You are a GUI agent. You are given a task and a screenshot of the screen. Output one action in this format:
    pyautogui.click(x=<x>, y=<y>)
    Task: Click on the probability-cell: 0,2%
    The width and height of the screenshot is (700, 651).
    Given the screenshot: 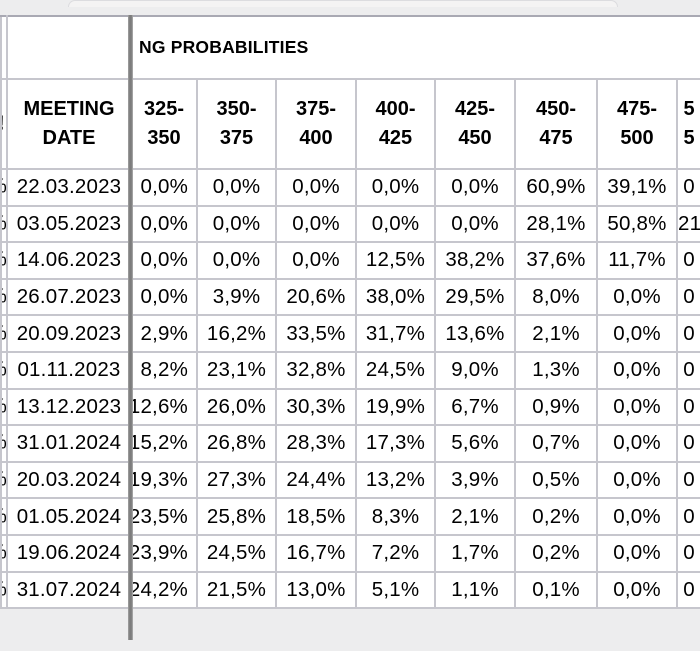 What is the action you would take?
    pyautogui.click(x=556, y=516)
    